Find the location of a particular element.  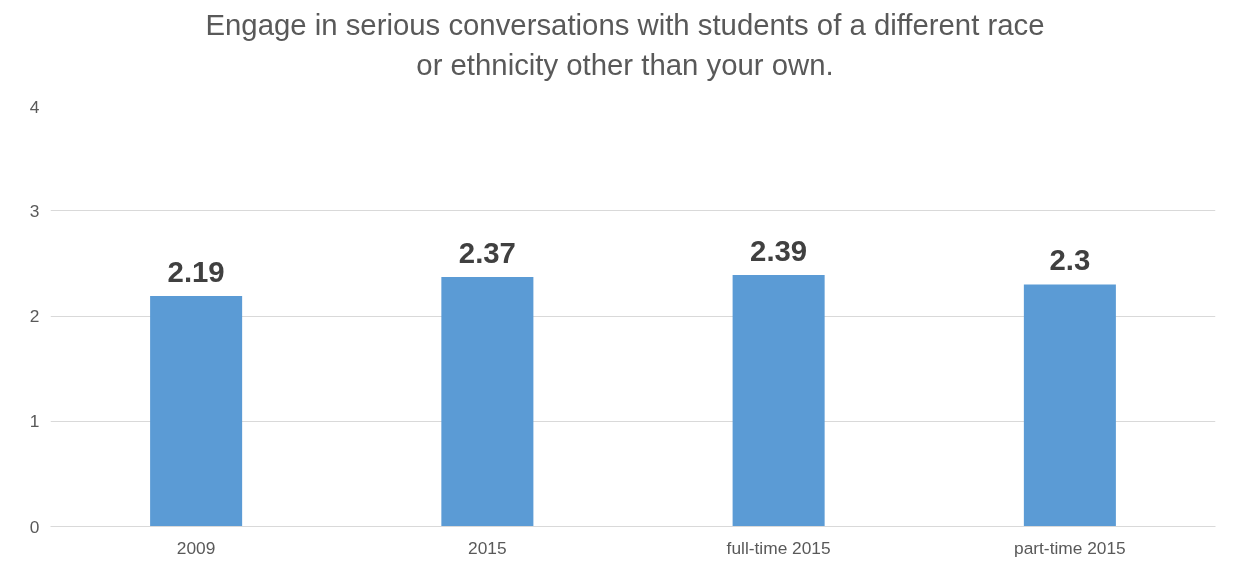

data-label: 2.3 is located at coordinates (1070, 260).